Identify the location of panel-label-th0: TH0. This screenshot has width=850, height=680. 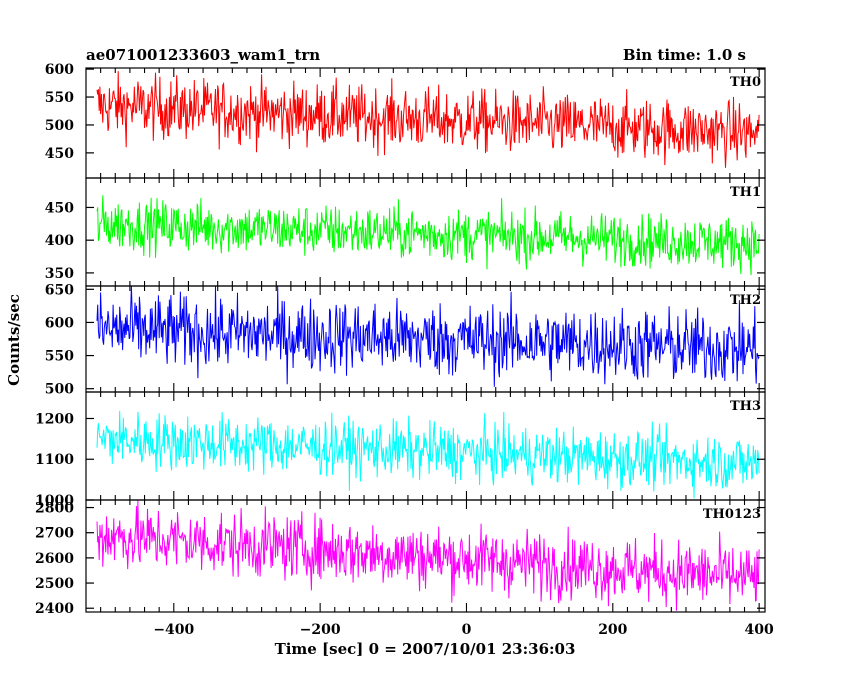
(745, 82).